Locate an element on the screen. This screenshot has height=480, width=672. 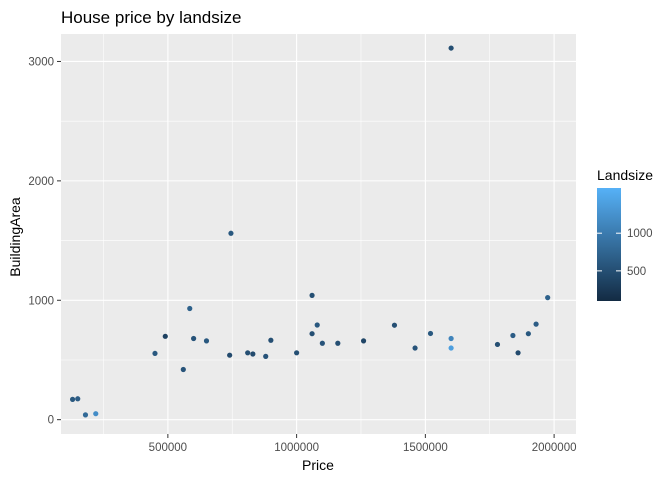
y-axis-title: BuildingArea is located at coordinates (15, 237).